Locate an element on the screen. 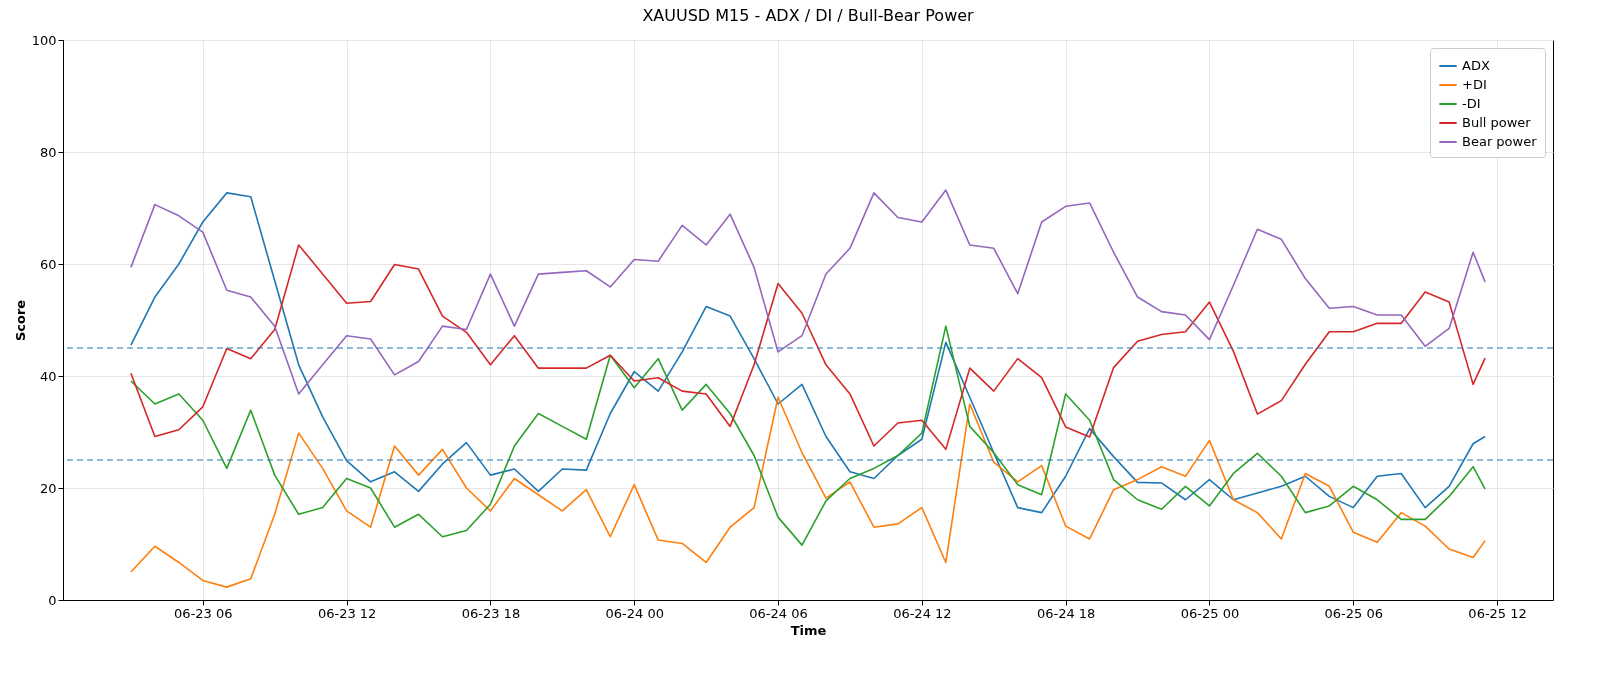 This screenshot has width=1600, height=686. y-tick-label: 40 is located at coordinates (48, 376).